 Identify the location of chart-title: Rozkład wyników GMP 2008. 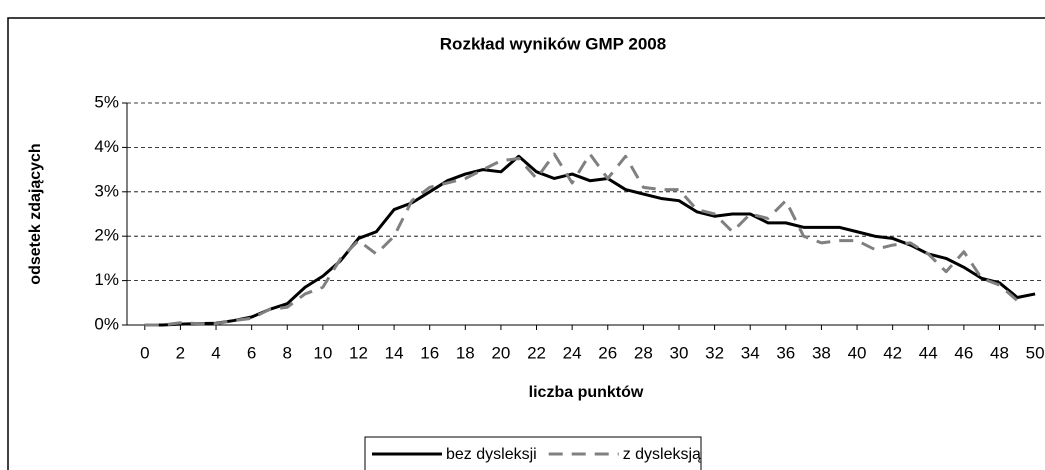
(553, 43).